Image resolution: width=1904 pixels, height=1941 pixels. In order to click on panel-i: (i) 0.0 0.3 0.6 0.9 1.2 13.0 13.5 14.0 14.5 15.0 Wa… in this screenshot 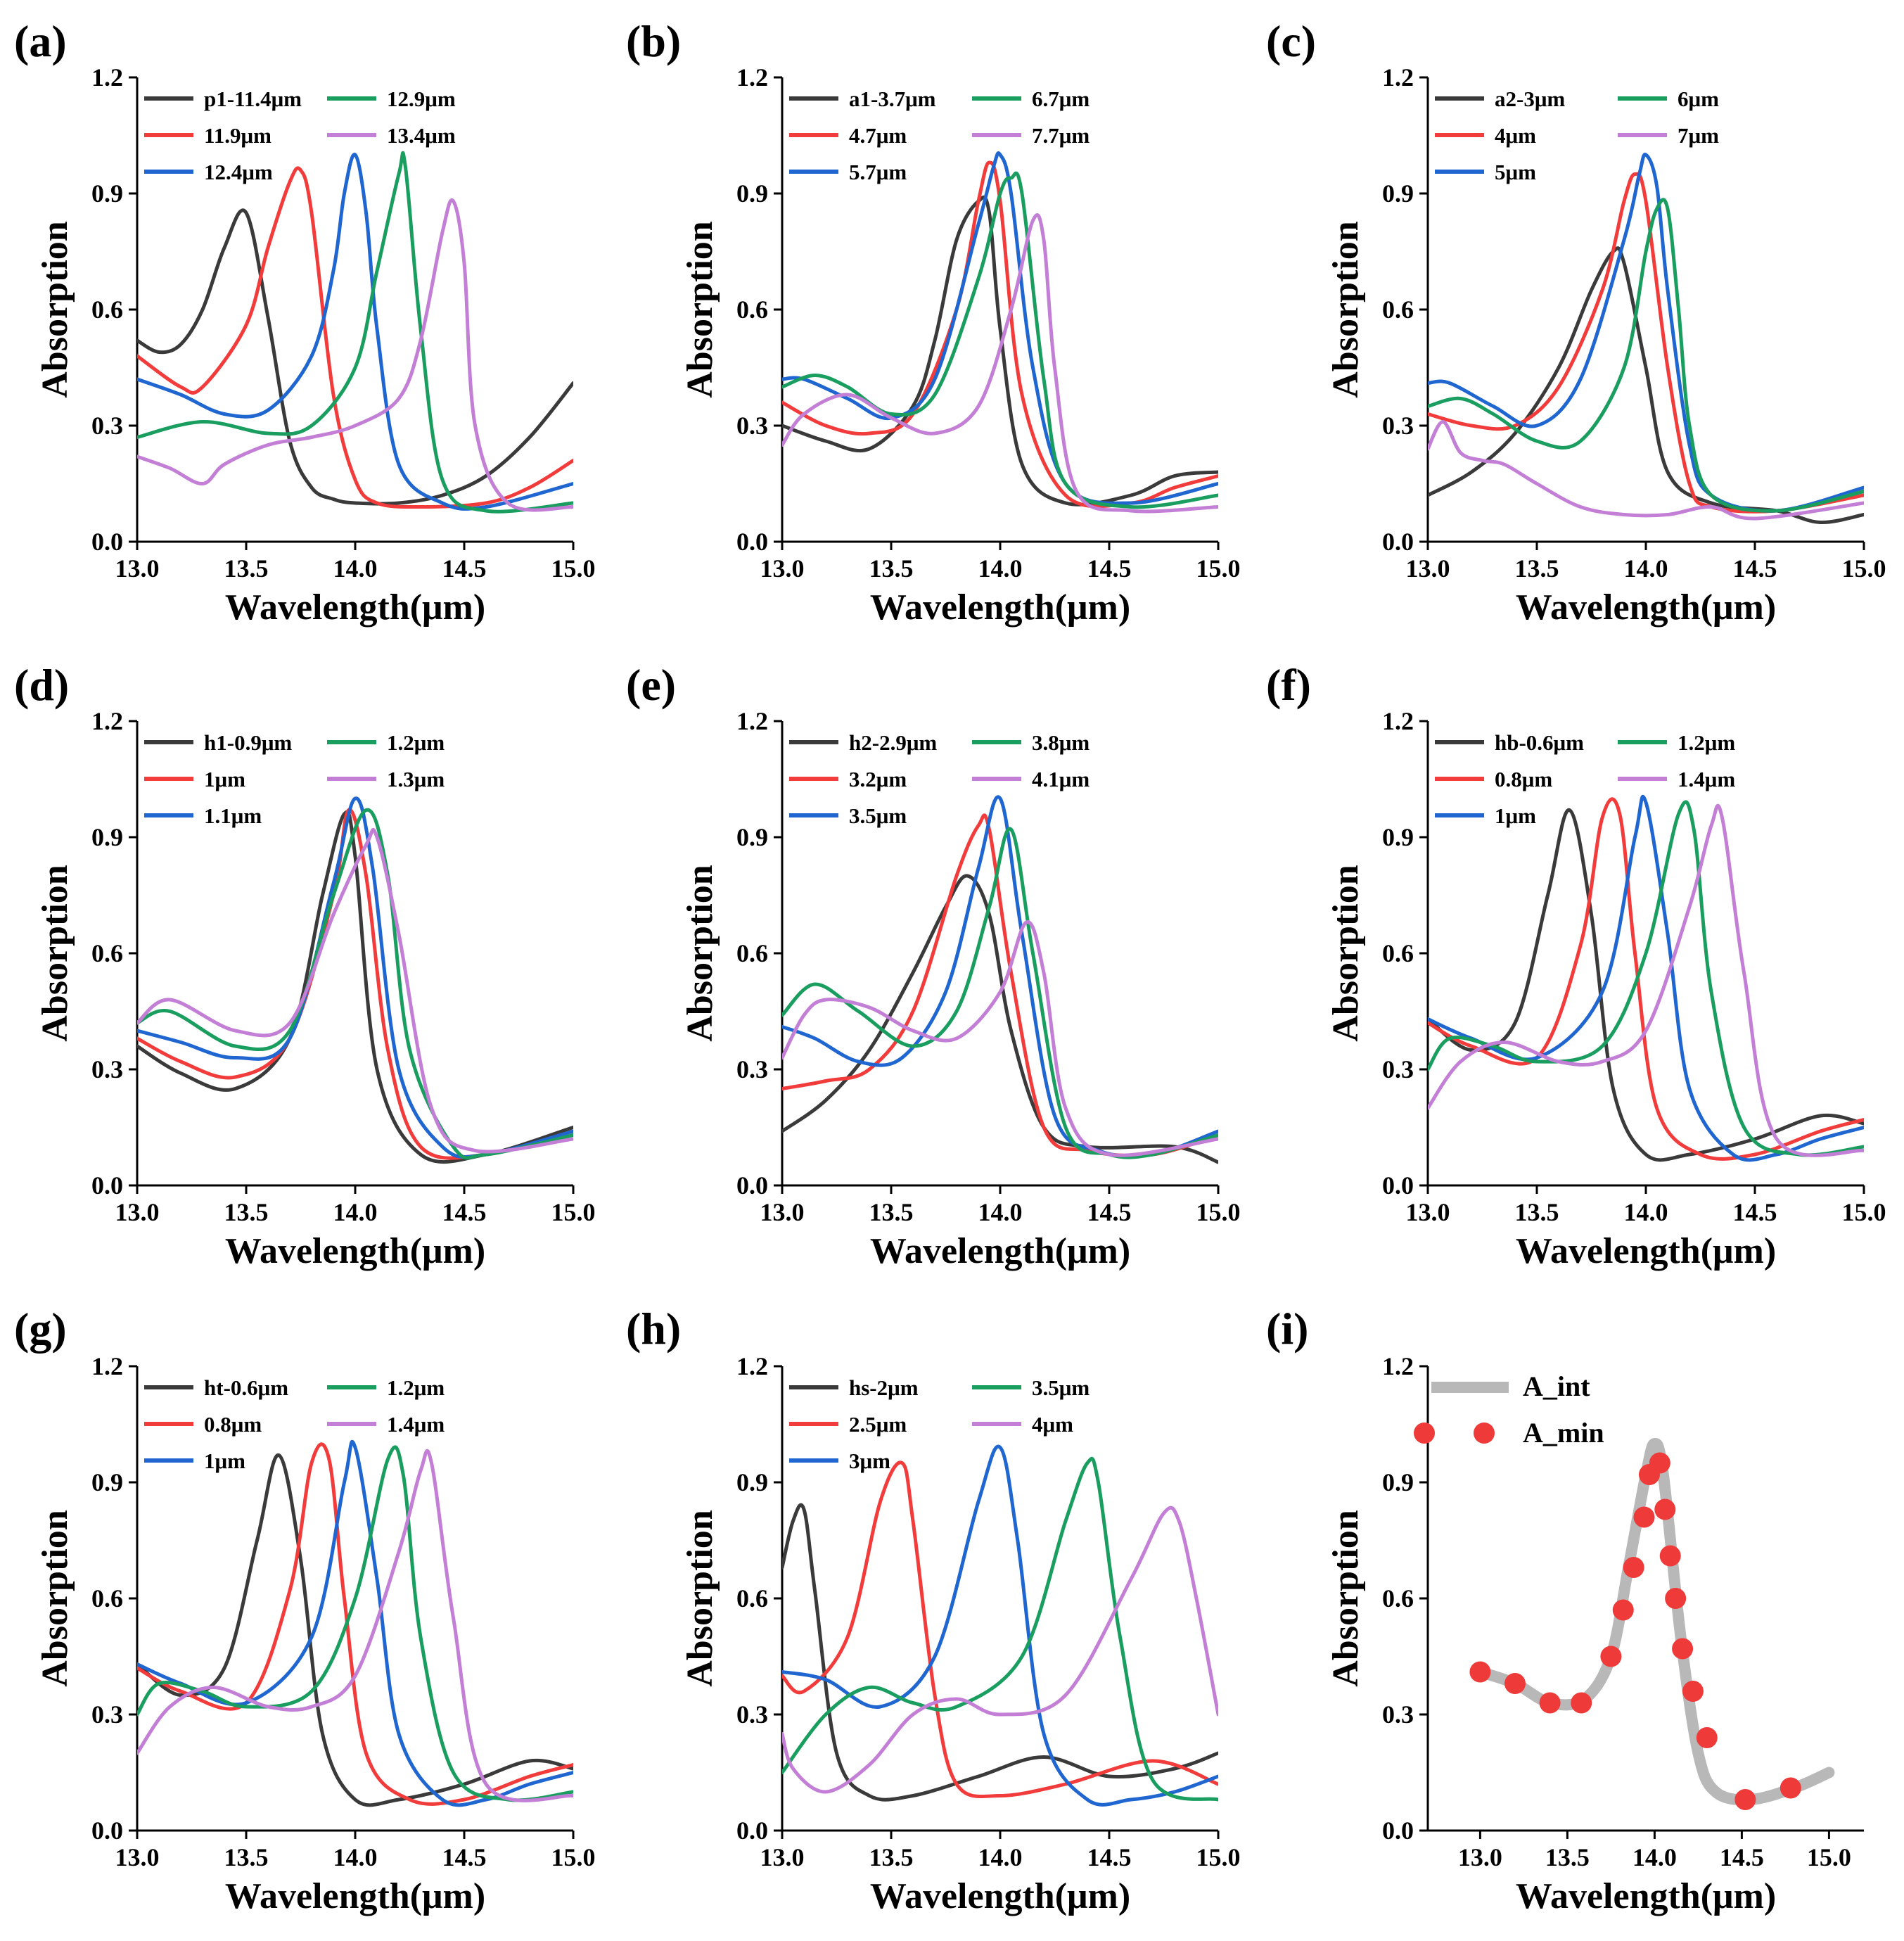, I will do `click(1565, 1610)`.